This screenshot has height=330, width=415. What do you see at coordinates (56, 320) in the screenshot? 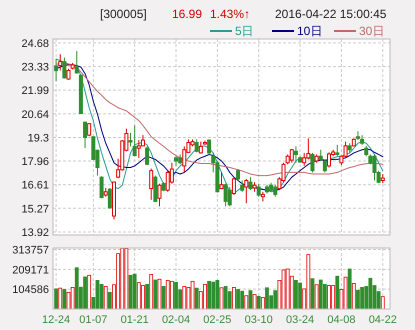
I see `x-tick-label: 12-24` at bounding box center [56, 320].